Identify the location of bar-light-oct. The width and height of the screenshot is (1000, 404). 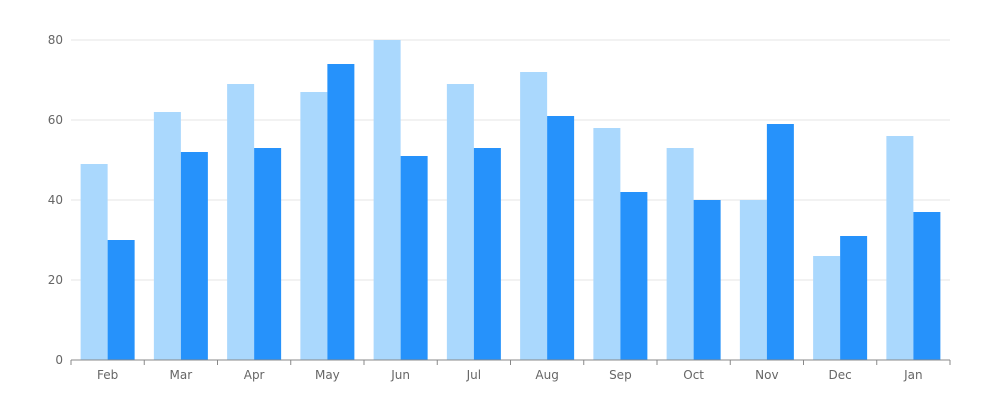
(680, 254).